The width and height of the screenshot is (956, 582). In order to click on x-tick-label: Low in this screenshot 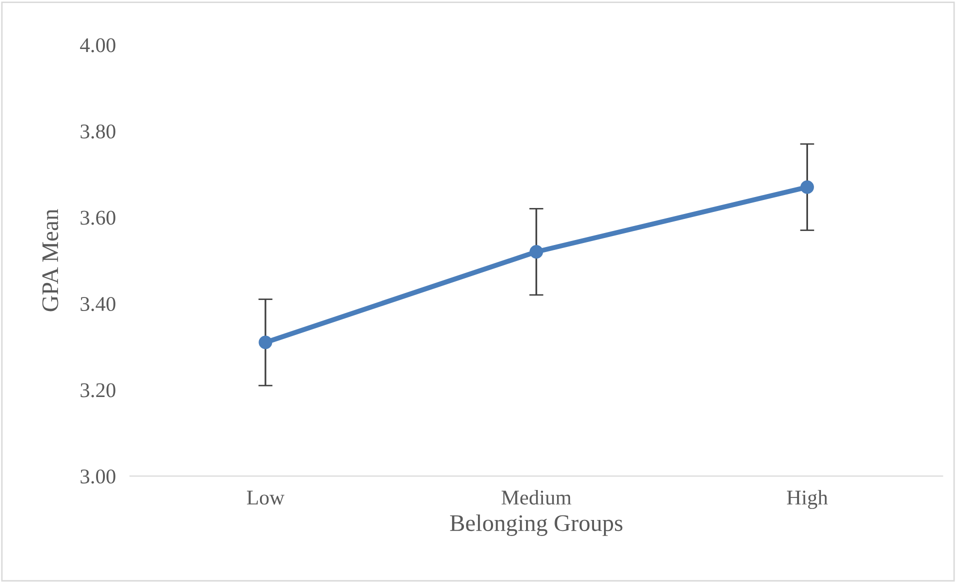, I will do `click(265, 497)`.